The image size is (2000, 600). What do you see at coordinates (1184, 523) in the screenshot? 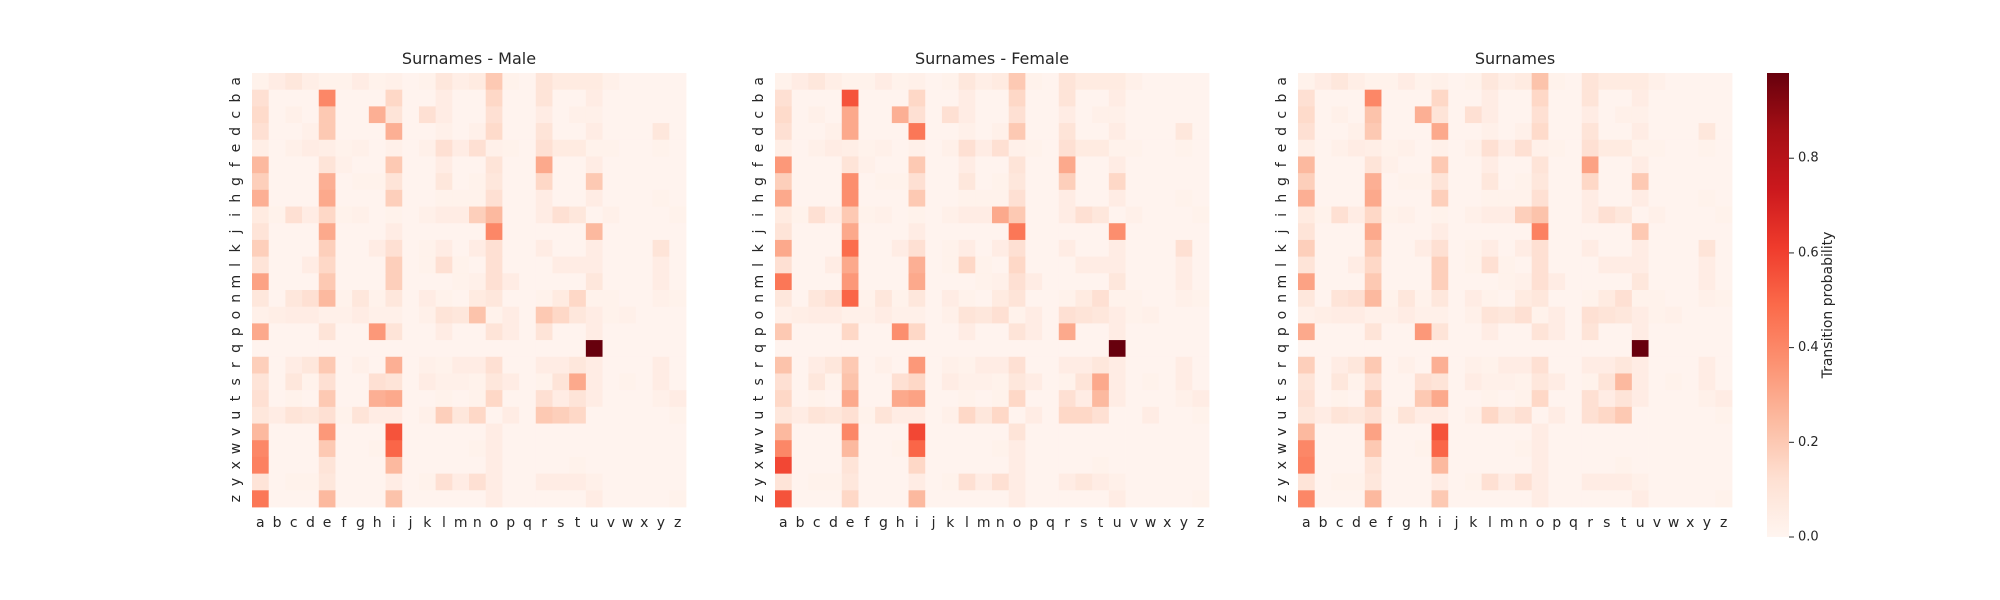
I see `x-tick-label: y` at bounding box center [1184, 523].